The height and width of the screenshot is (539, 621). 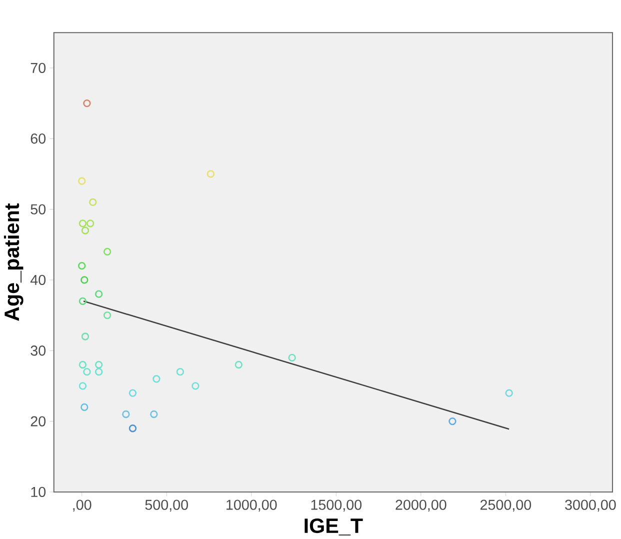 What do you see at coordinates (251, 506) in the screenshot?
I see `x-tick-label: 1000,00` at bounding box center [251, 506].